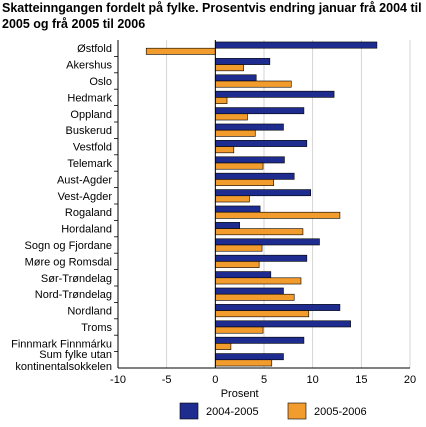  What do you see at coordinates (61, 344) in the screenshot?
I see `category-label: Finnmark Finnmárku` at bounding box center [61, 344].